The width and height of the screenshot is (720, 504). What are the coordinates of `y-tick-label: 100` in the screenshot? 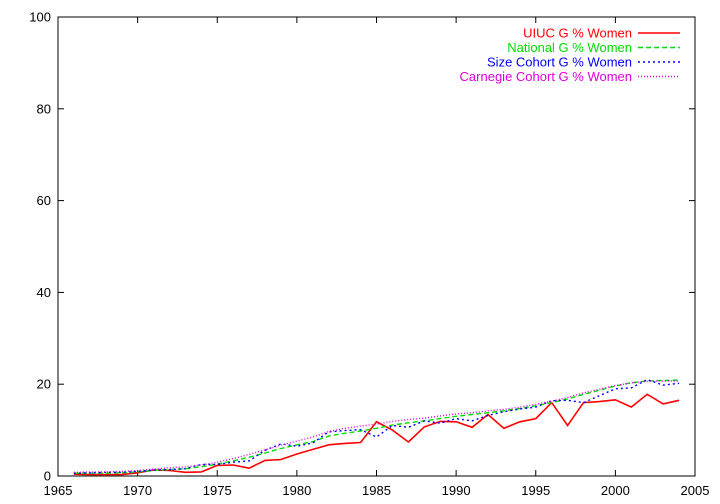 It's located at (40, 17).